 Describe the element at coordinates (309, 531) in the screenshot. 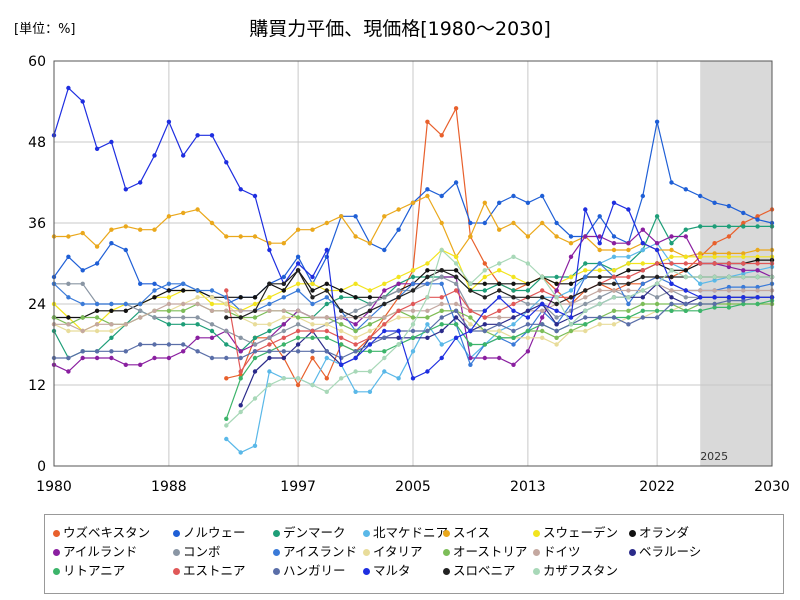

I see `legend-item: デンマーク` at that location.